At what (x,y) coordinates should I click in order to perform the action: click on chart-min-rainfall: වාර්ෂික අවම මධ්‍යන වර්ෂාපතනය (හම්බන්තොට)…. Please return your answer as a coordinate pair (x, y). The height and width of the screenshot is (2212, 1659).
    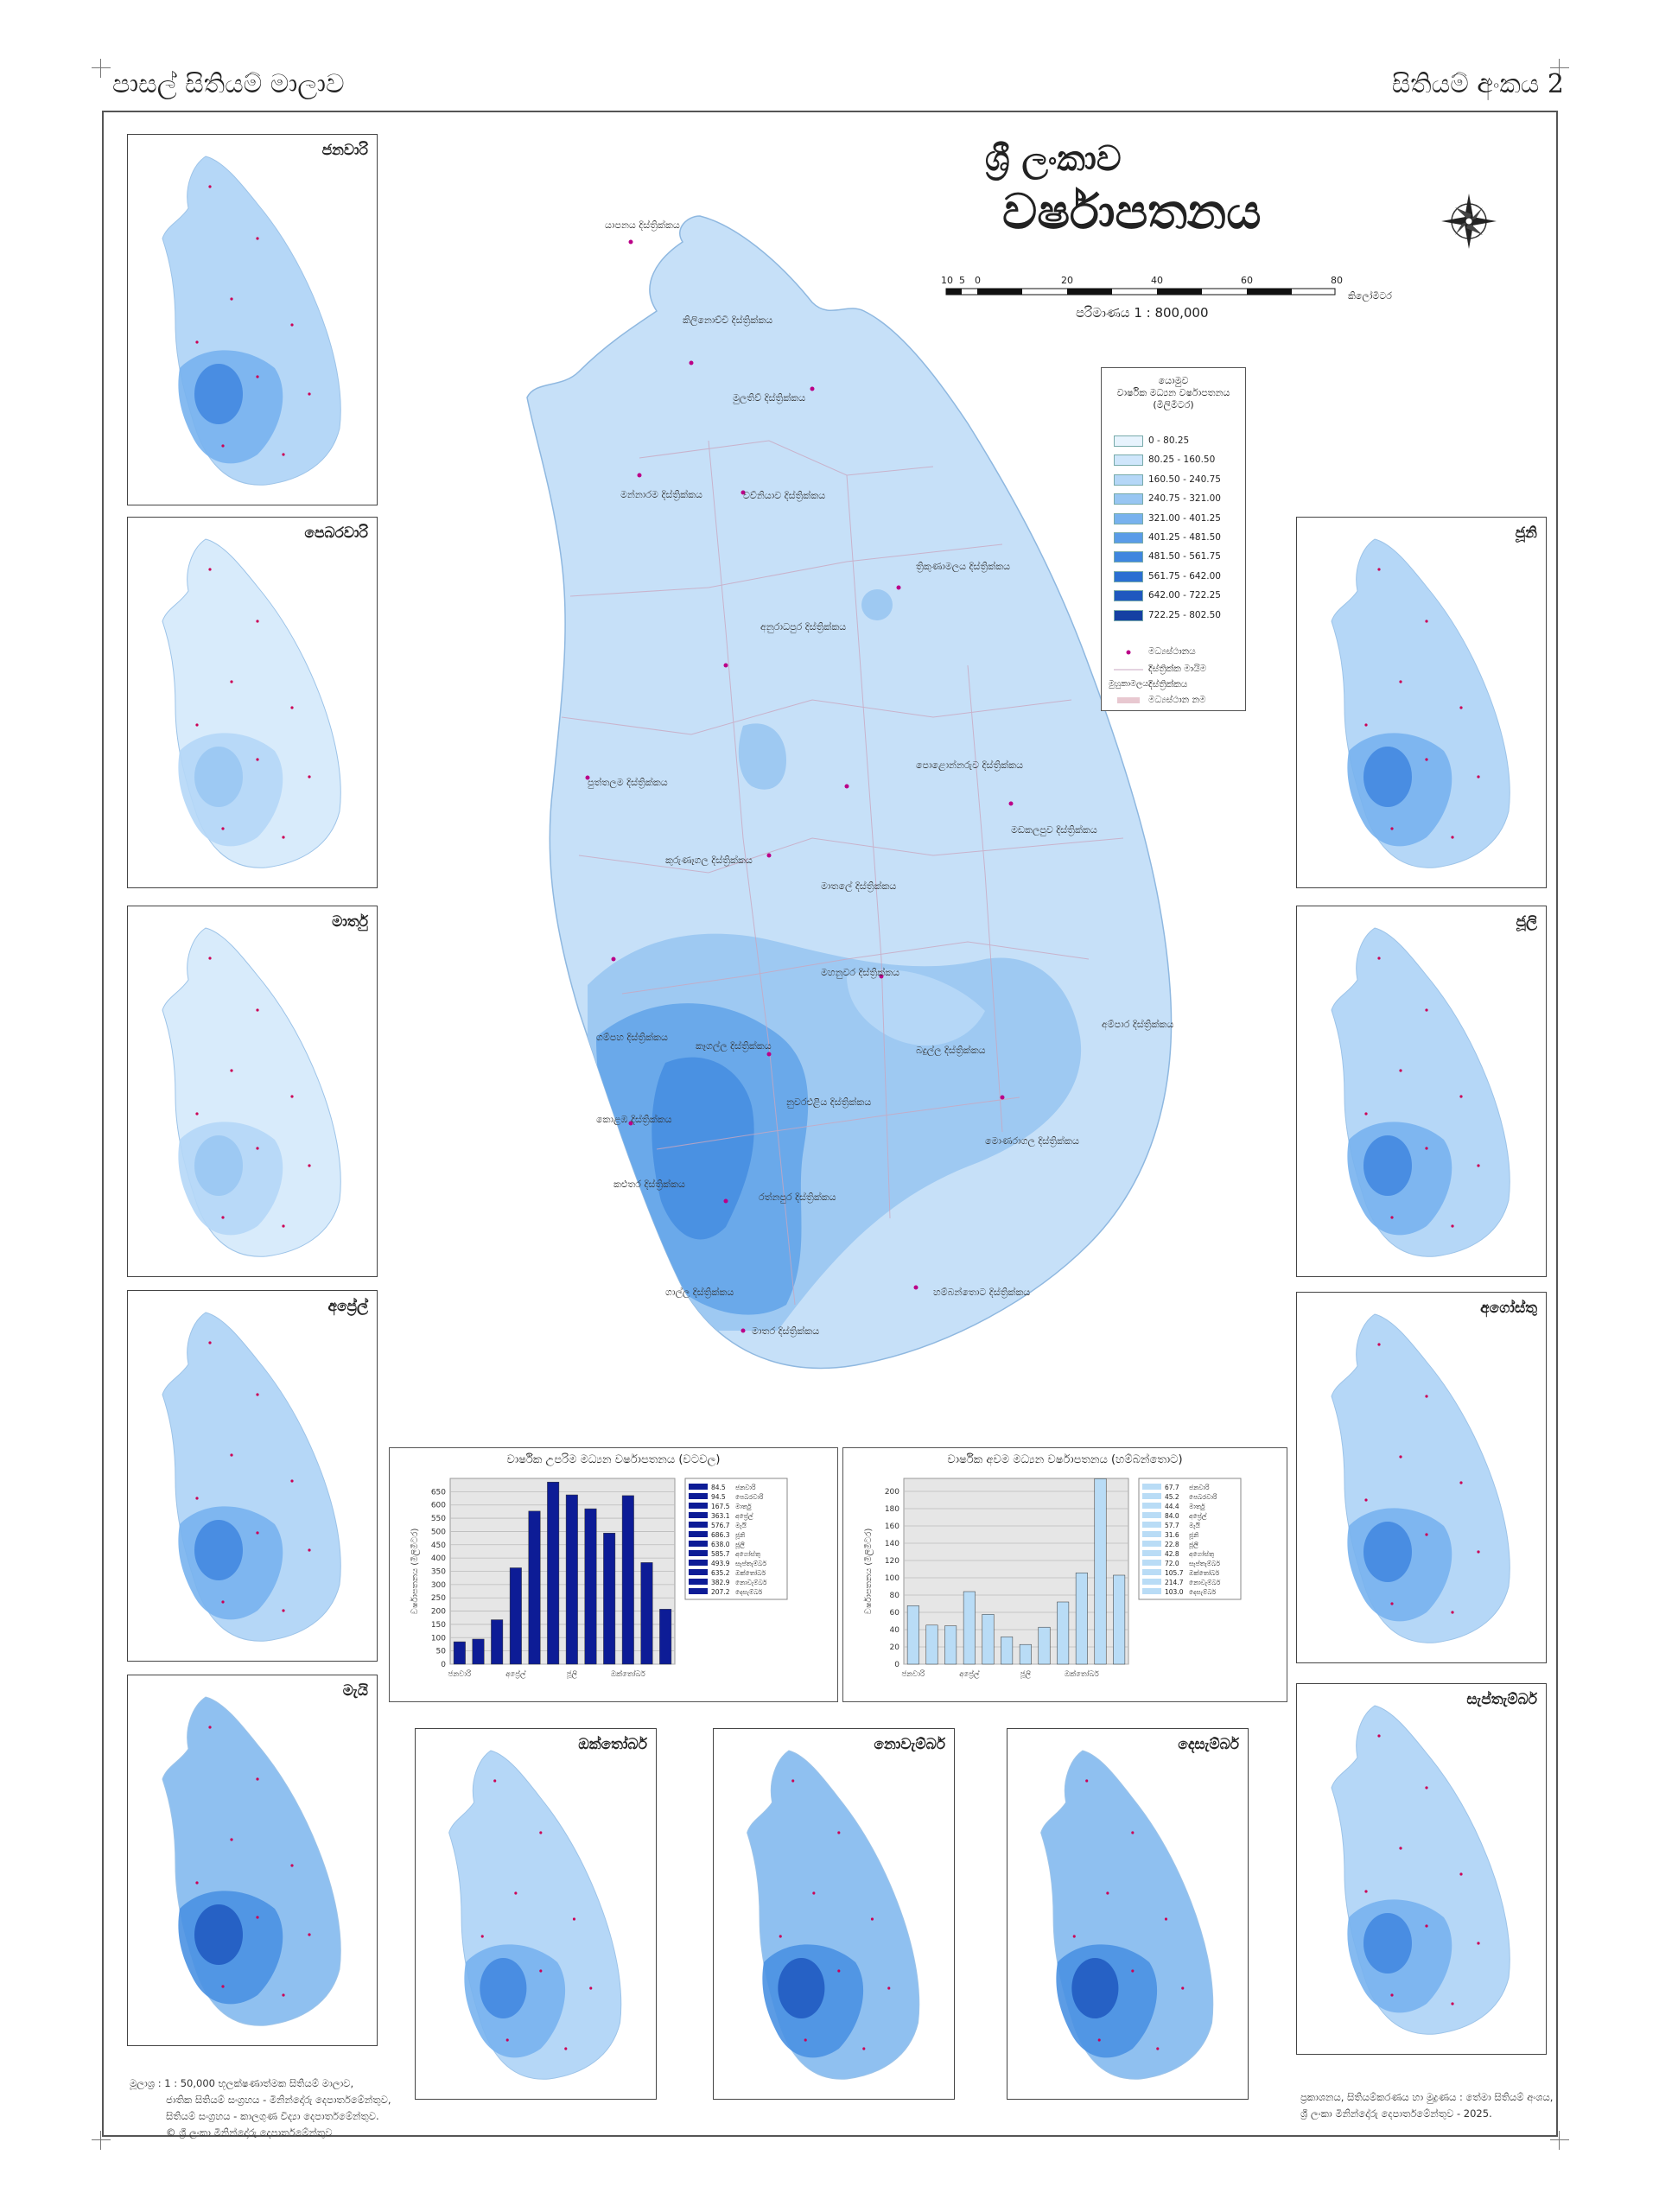
    Looking at the image, I should click on (1064, 1574).